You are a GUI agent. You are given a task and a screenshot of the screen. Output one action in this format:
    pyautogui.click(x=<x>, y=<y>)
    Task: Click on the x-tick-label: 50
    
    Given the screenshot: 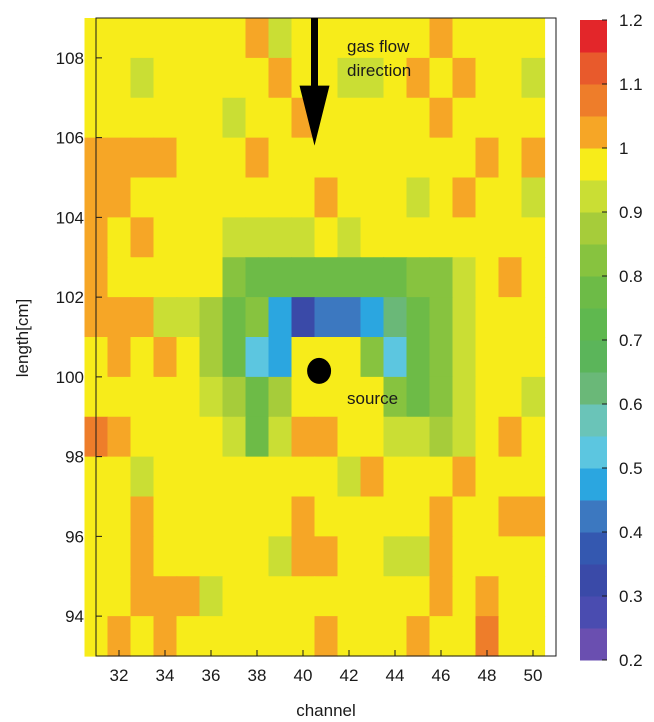 What is the action you would take?
    pyautogui.click(x=533, y=675)
    